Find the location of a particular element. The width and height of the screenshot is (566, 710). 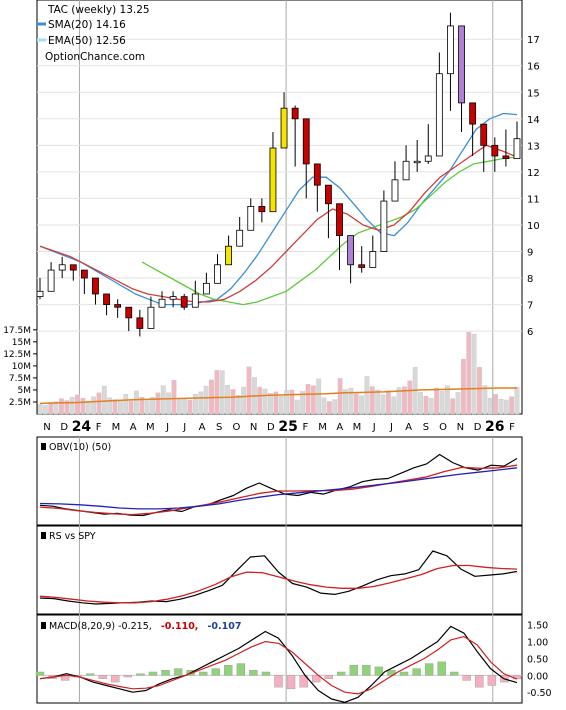

macd-hist-value: -0.107 is located at coordinates (224, 626).